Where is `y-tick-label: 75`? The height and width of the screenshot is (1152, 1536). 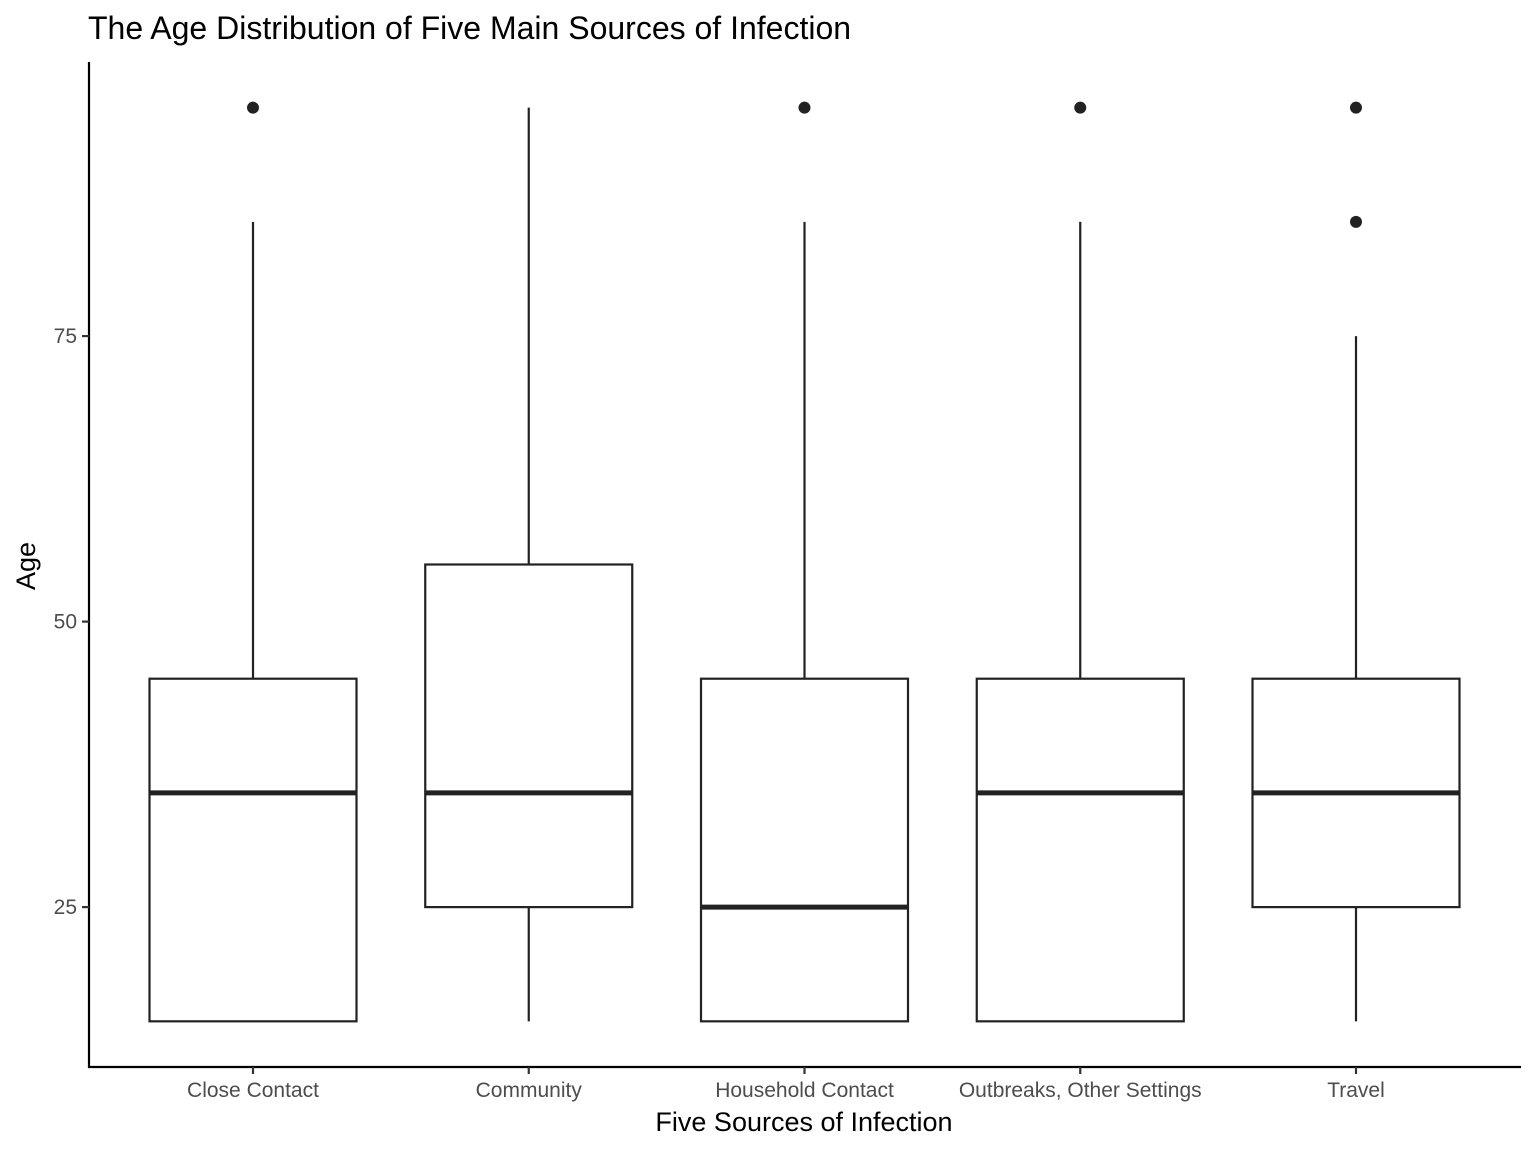 y-tick-label: 75 is located at coordinates (65, 336).